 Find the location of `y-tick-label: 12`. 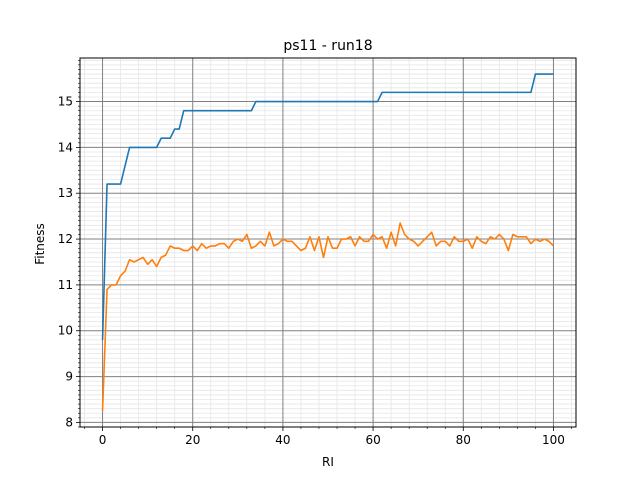

y-tick-label: 12 is located at coordinates (65, 239).